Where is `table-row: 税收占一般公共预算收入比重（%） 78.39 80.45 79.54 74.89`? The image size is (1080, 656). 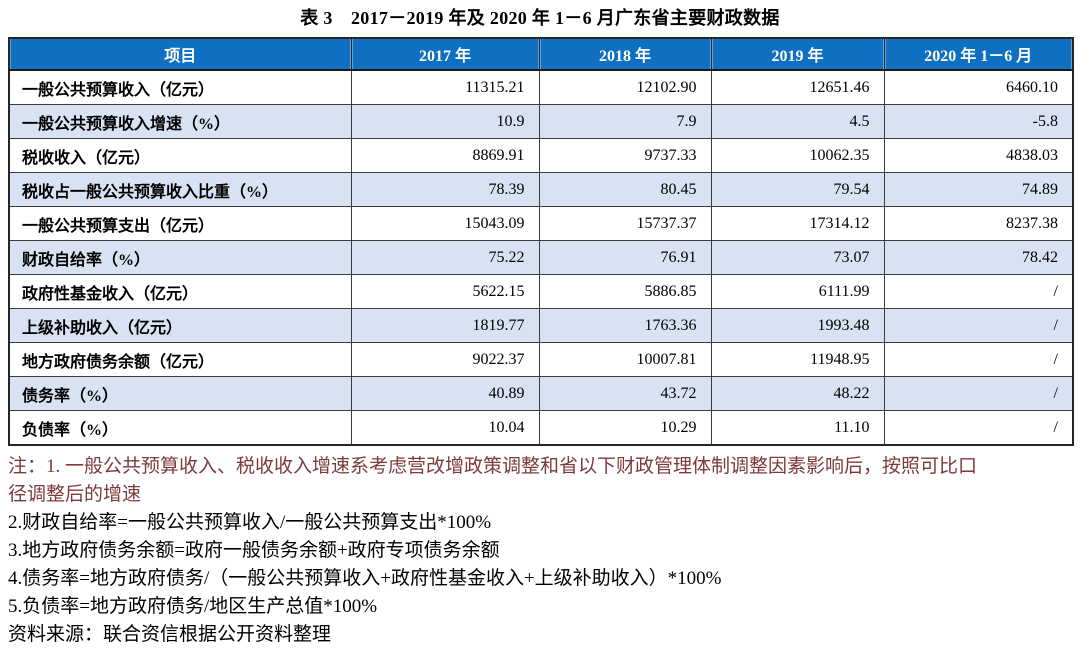 table-row: 税收占一般公共预算收入比重（%） 78.39 80.45 79.54 74.89 is located at coordinates (541, 189).